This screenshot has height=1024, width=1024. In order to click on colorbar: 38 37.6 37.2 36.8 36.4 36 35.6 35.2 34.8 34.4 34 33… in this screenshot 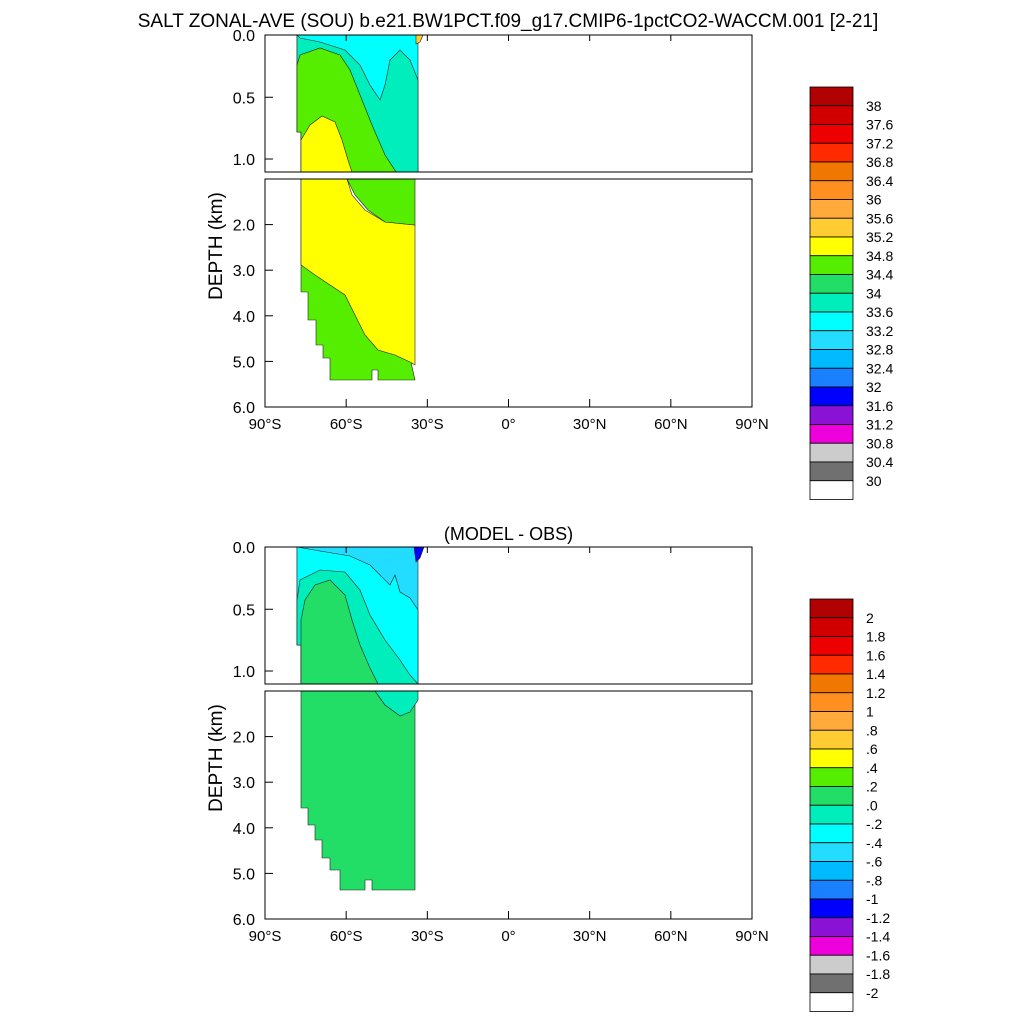, I will do `click(851, 293)`.